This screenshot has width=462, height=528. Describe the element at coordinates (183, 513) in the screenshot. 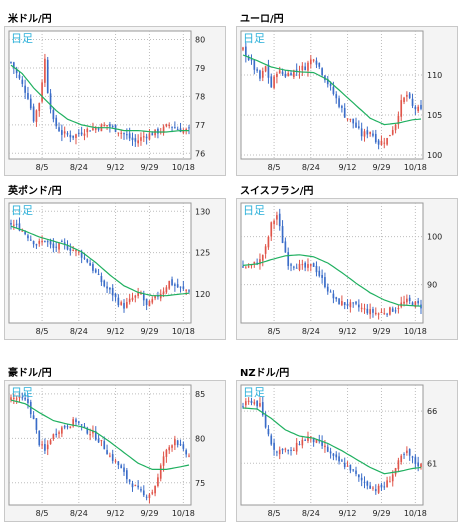

I see `x-tick-label: 10/18` at that location.